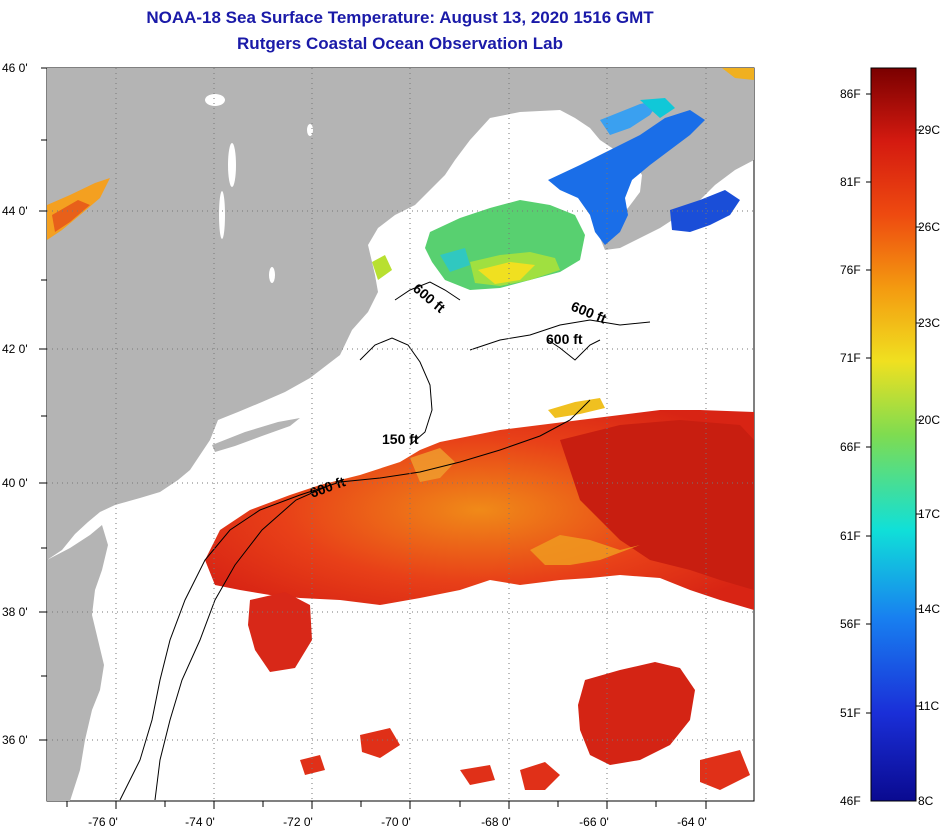 The image size is (944, 832). What do you see at coordinates (280, 632) in the screenshot?
I see `sst-southern-patch` at bounding box center [280, 632].